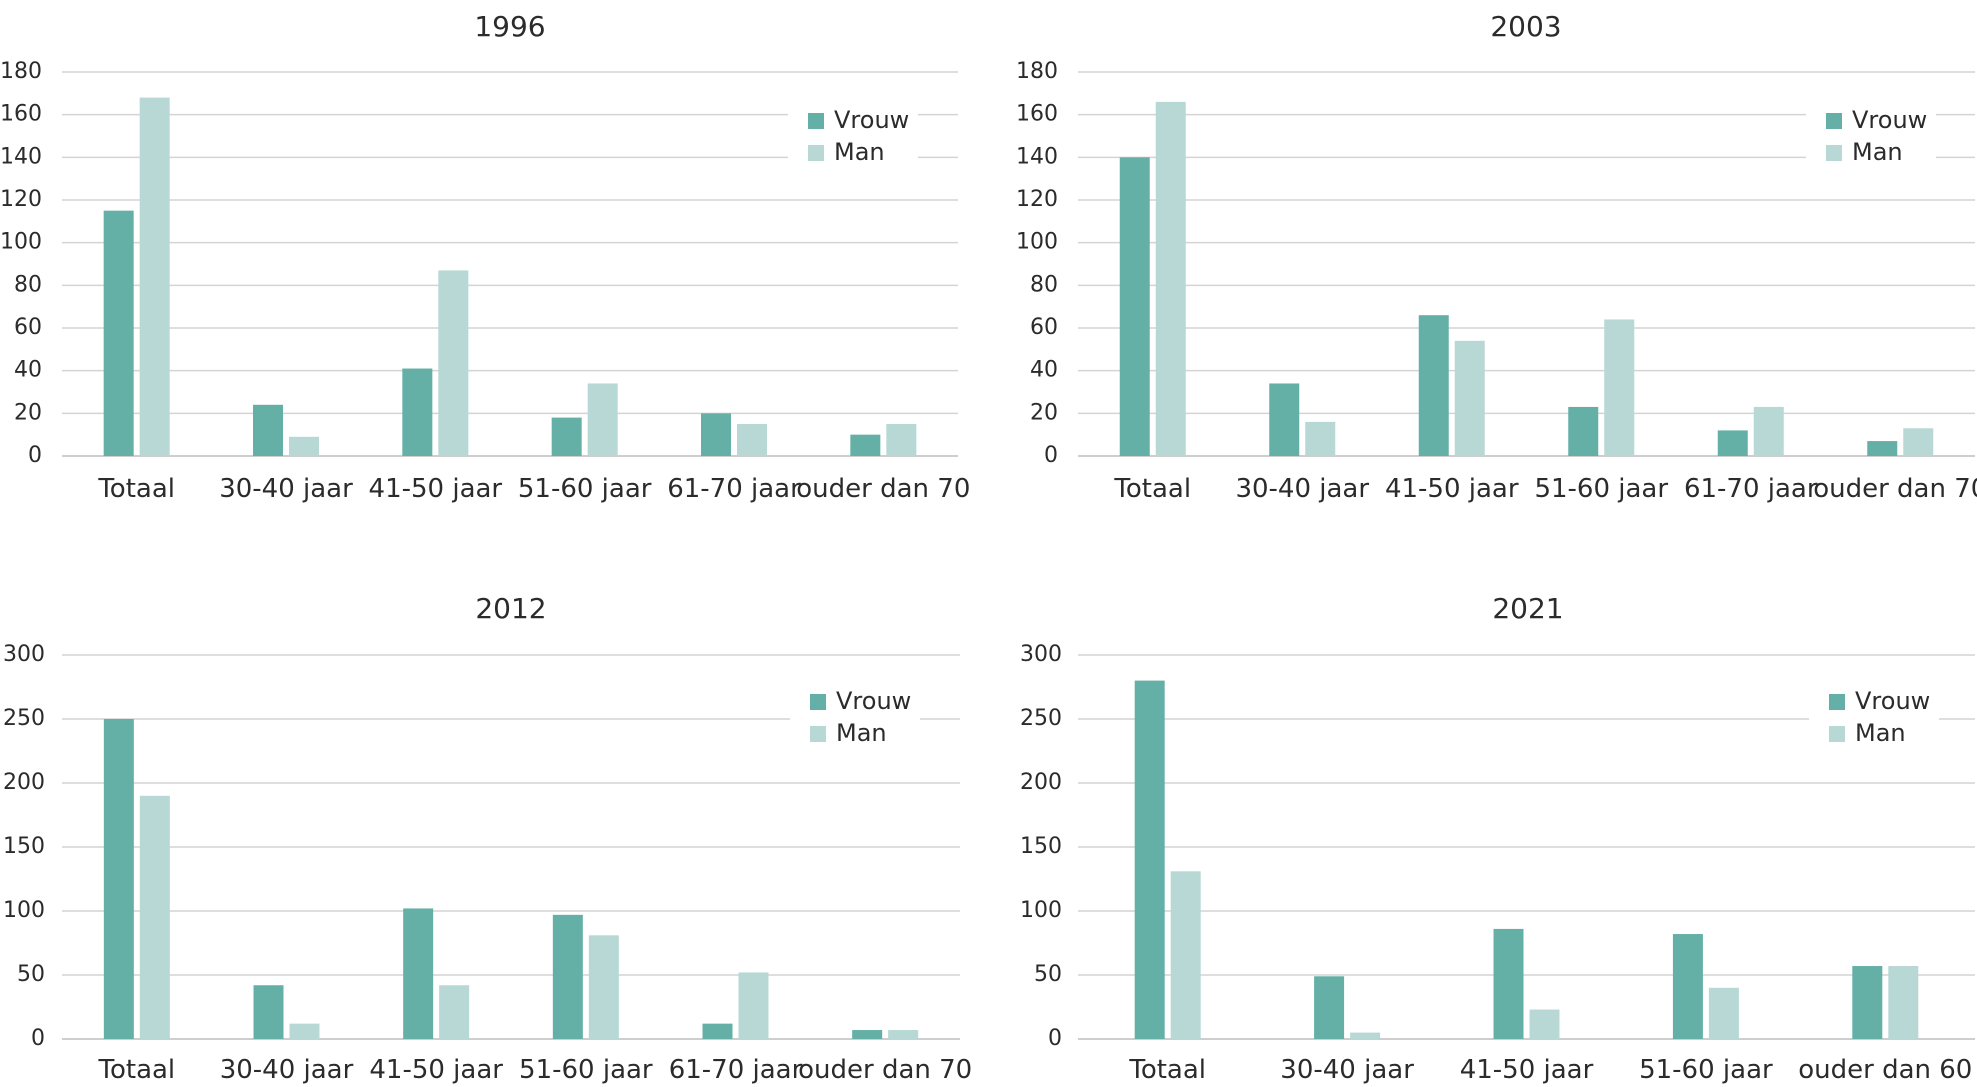 The height and width of the screenshot is (1087, 1977). What do you see at coordinates (1041, 718) in the screenshot?
I see `y-tick-label: 250` at bounding box center [1041, 718].